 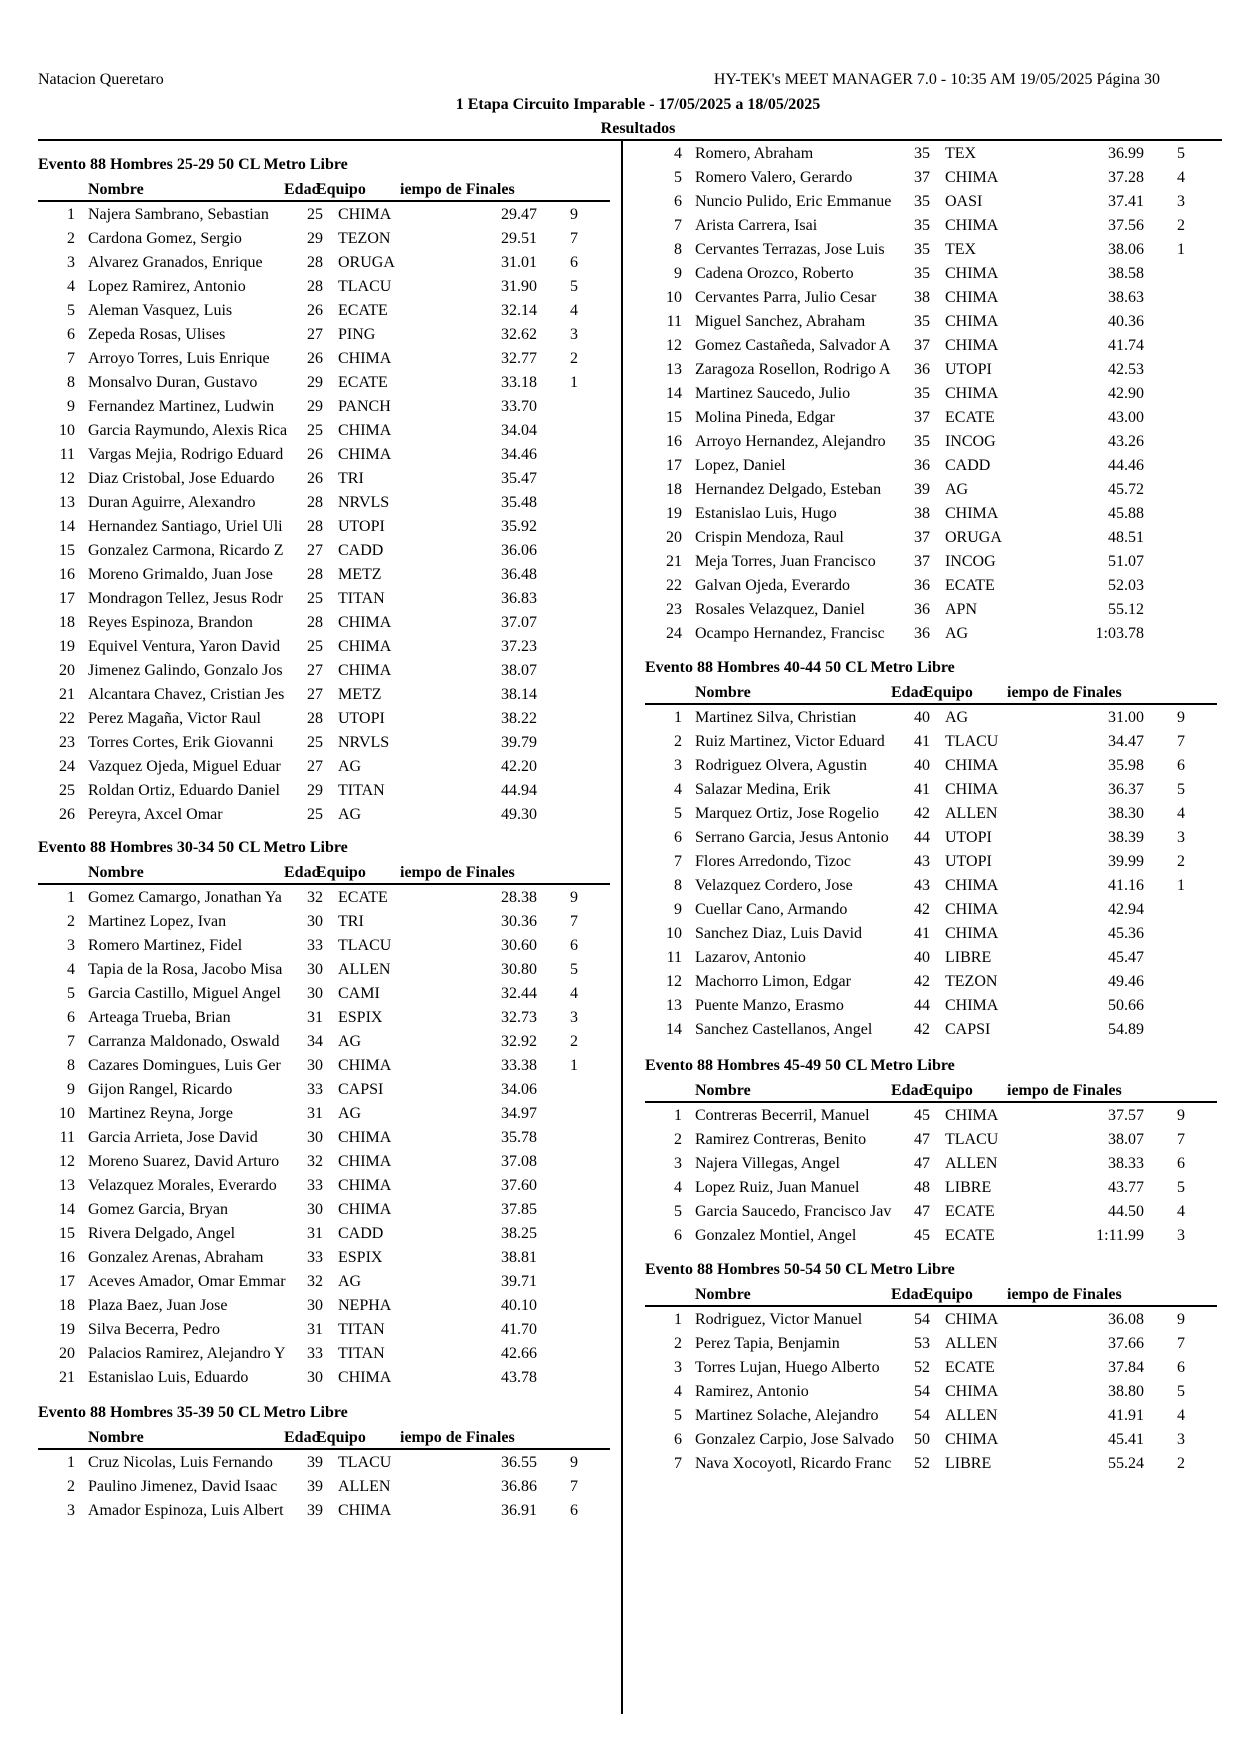 What do you see at coordinates (315, 694) in the screenshot?
I see `age: 27` at bounding box center [315, 694].